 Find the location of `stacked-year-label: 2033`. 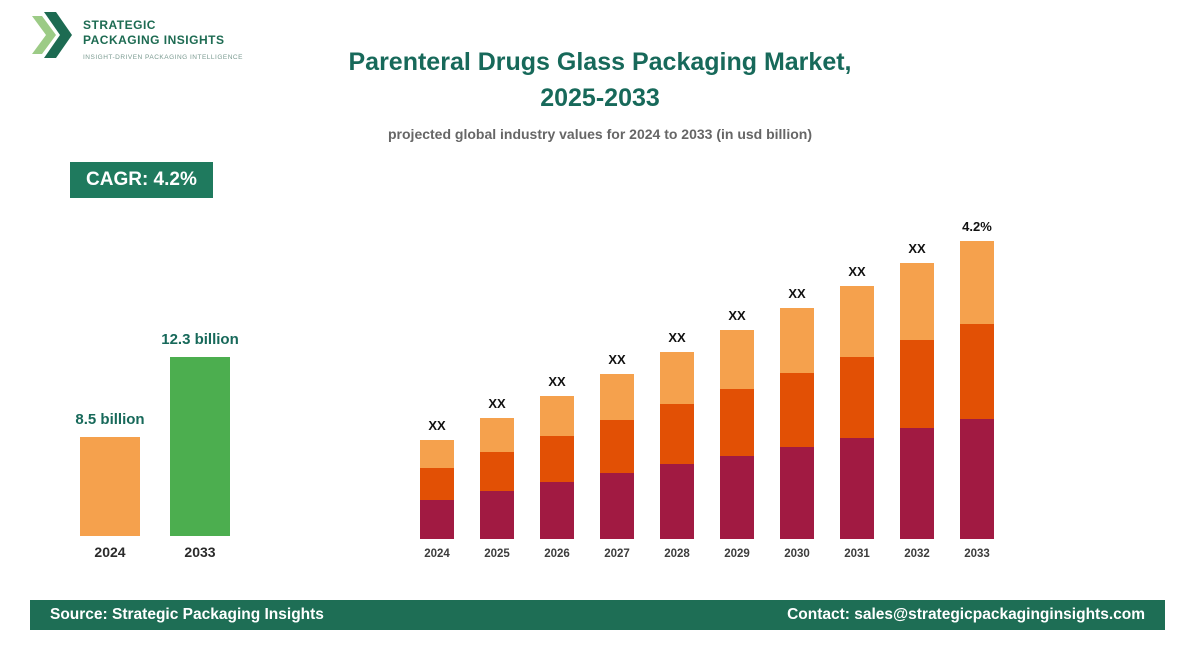

stacked-year-label: 2033 is located at coordinates (977, 554).